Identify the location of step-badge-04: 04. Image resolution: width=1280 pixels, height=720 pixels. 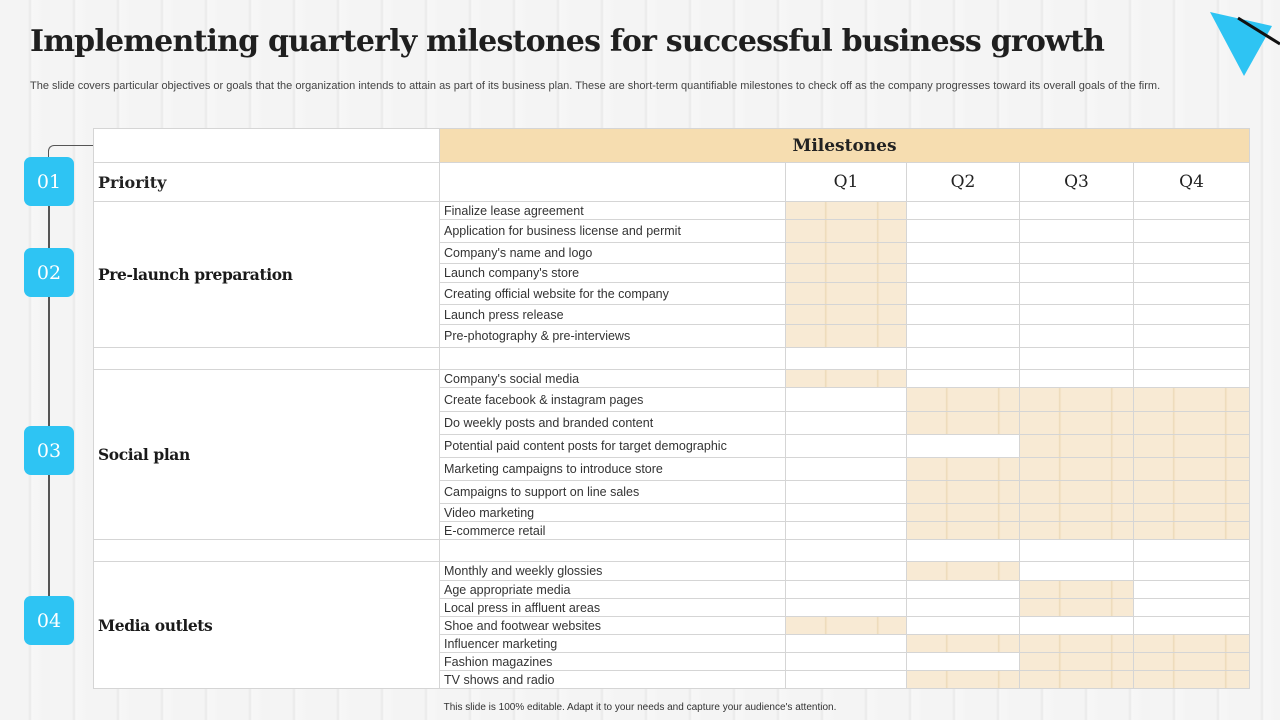
(49, 620).